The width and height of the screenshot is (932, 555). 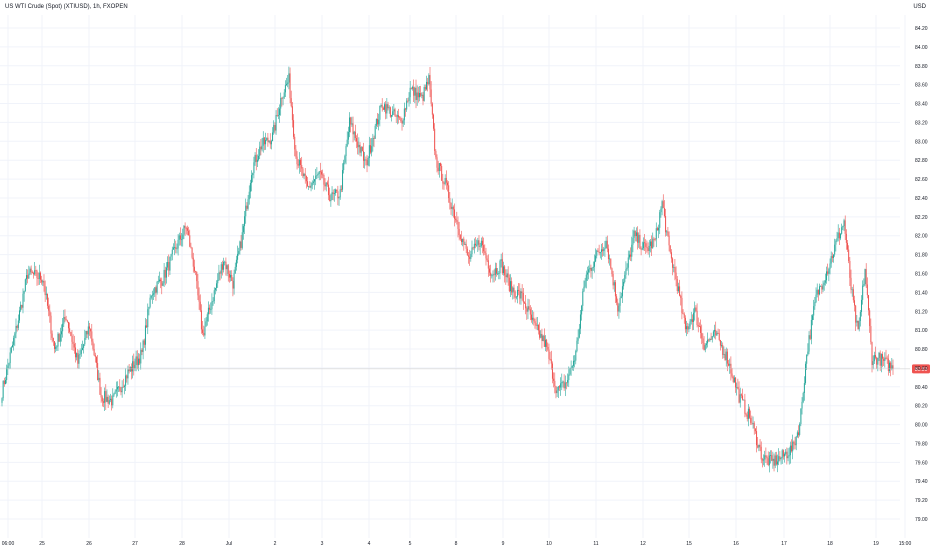 I want to click on x-tick-label: 11, so click(x=595, y=544).